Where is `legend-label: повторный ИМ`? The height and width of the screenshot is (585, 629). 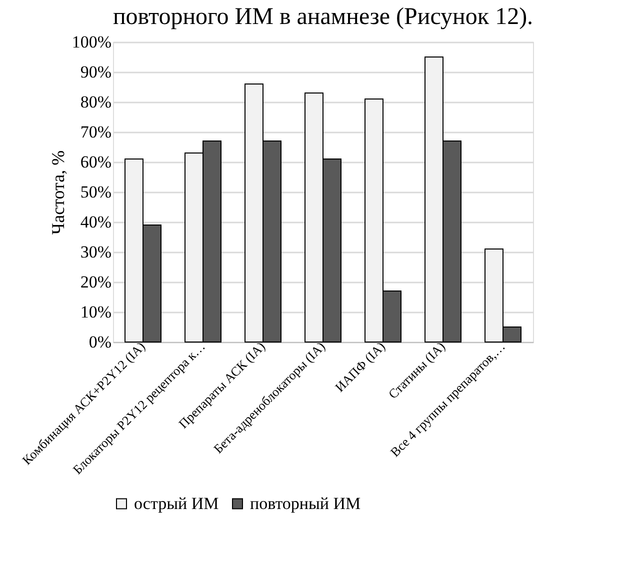 legend-label: повторный ИМ is located at coordinates (305, 503).